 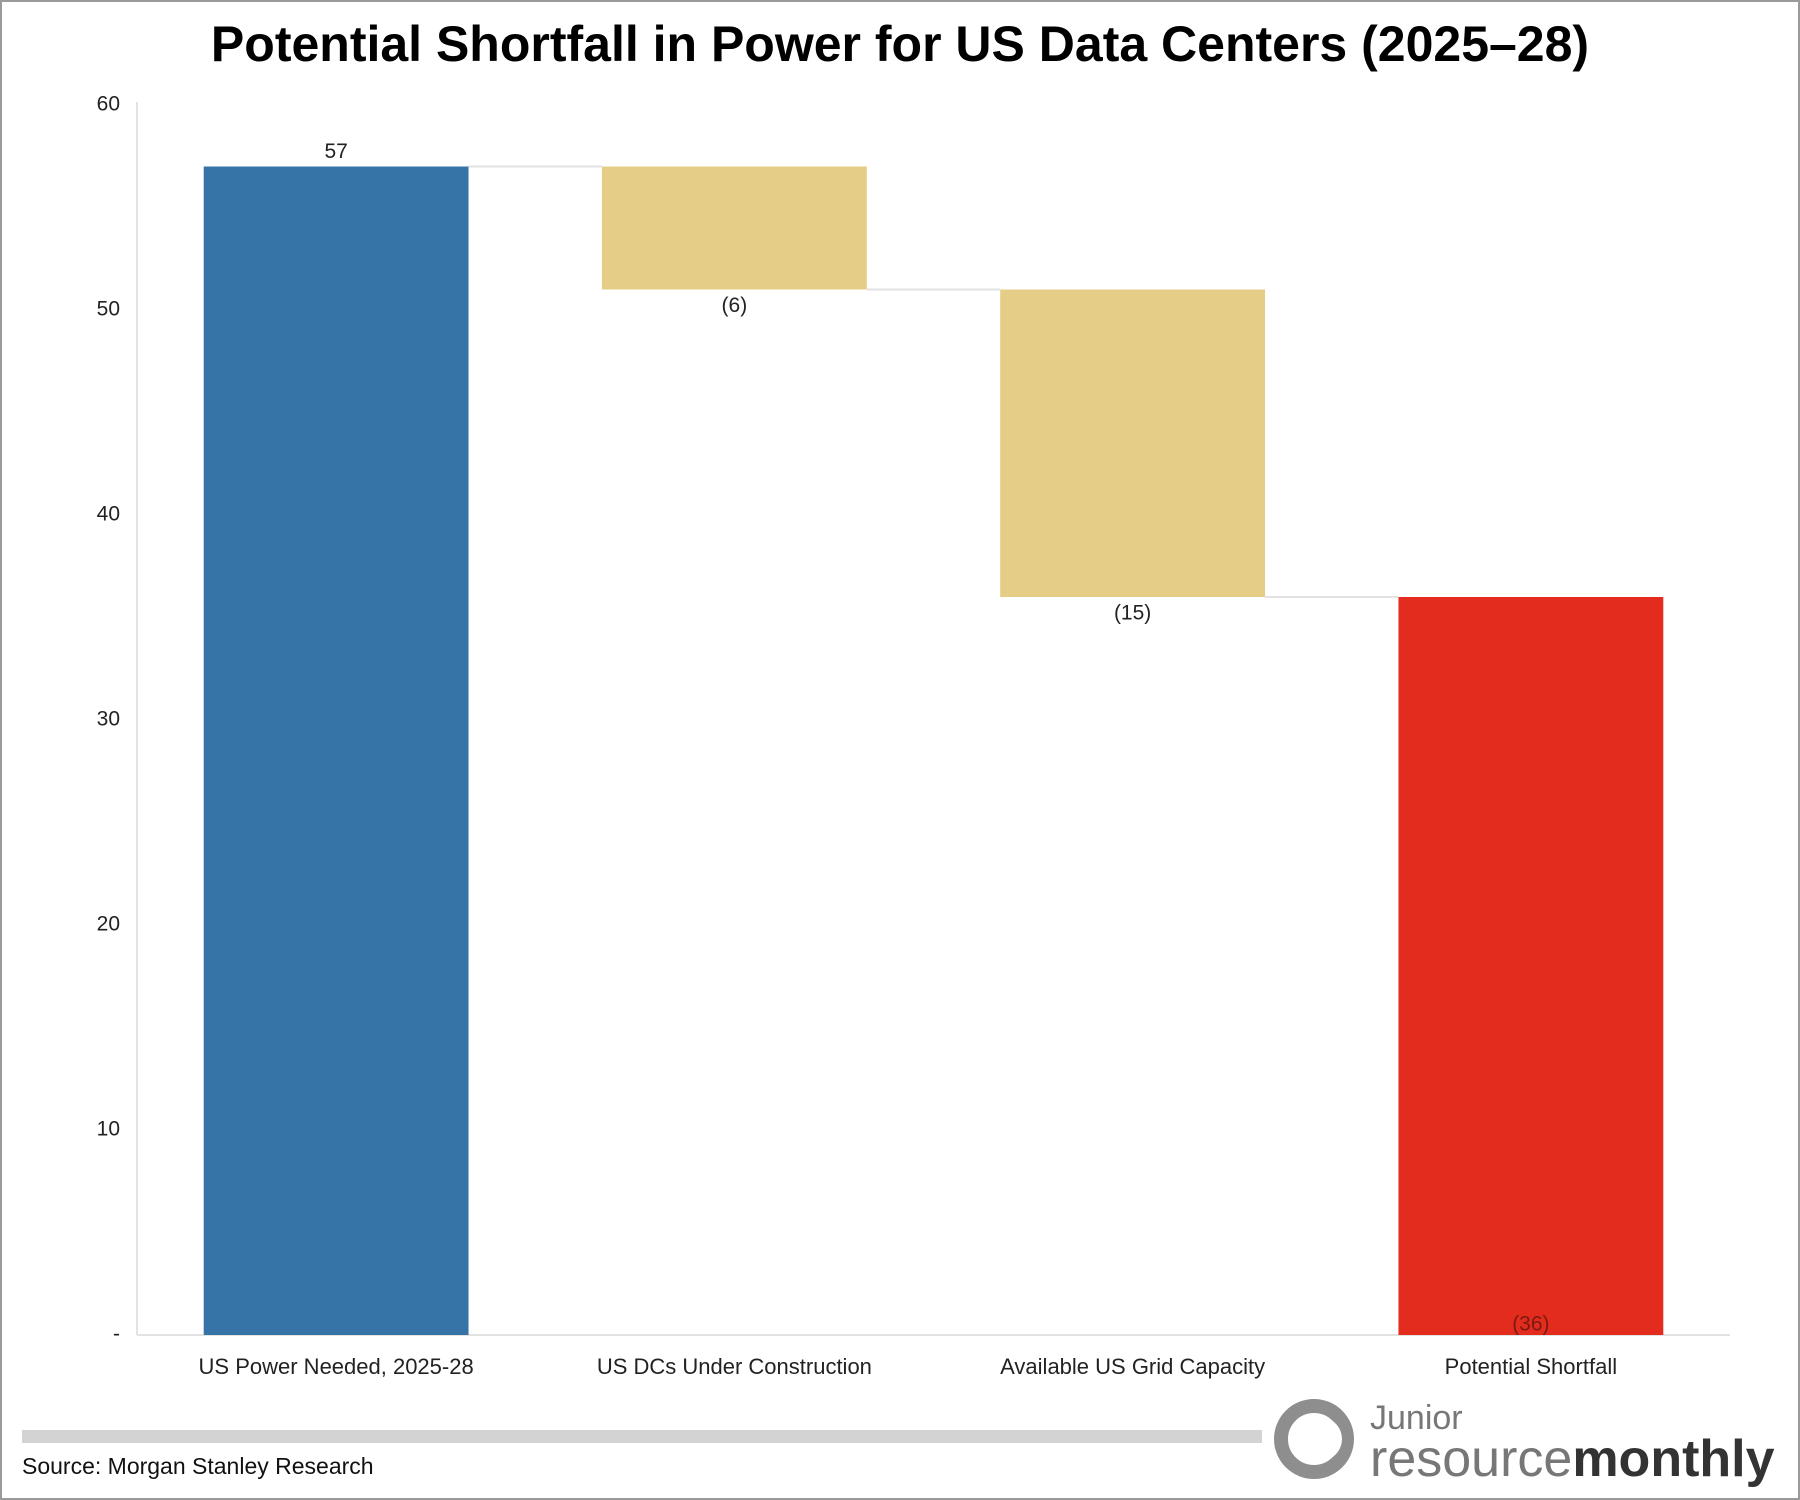 I want to click on x-tick-label: Potential Shortfall, so click(x=1531, y=1366).